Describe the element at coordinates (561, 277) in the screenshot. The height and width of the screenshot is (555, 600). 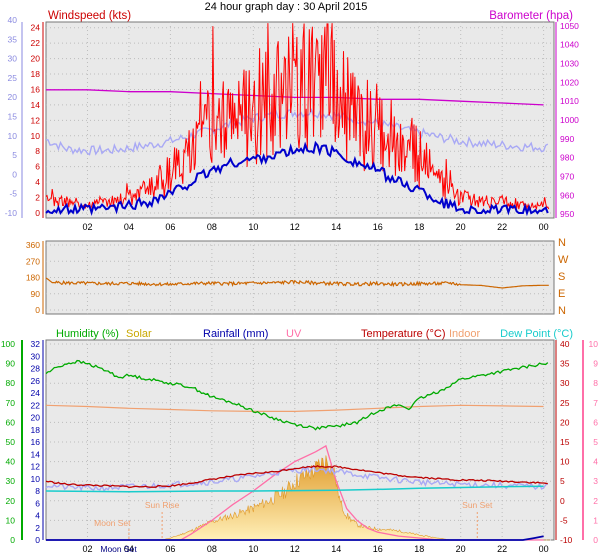
I see `compass-label: S` at that location.